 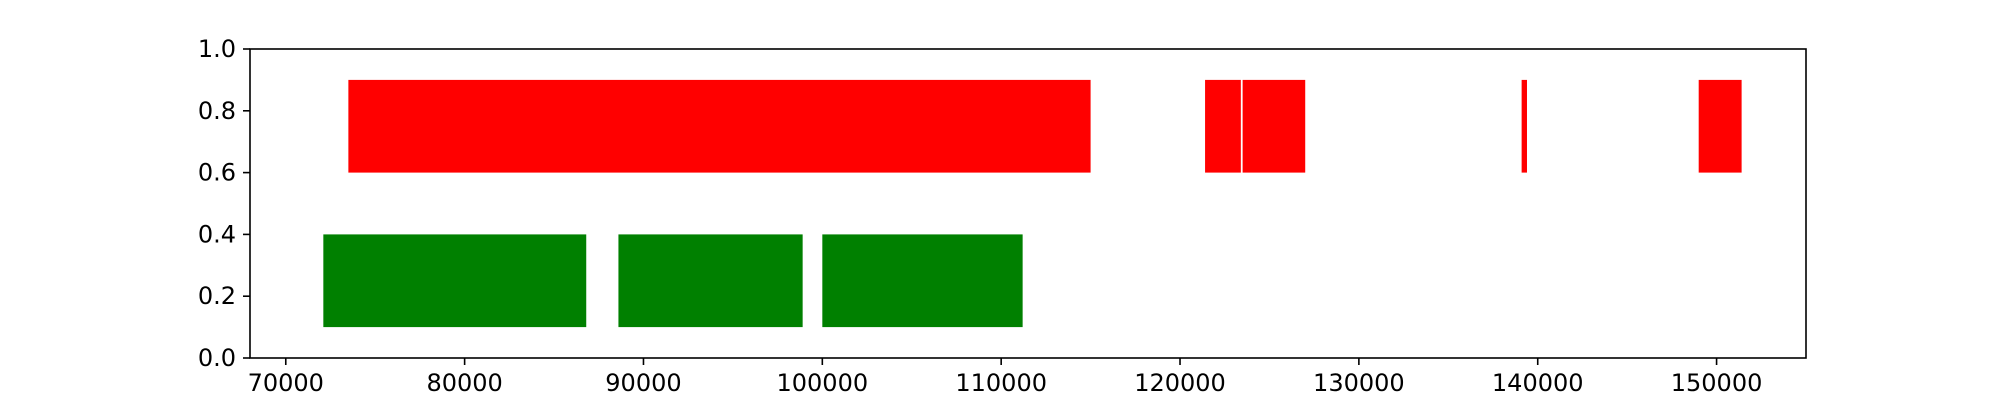 What do you see at coordinates (1717, 383) in the screenshot?
I see `x-tick-label: 150000` at bounding box center [1717, 383].